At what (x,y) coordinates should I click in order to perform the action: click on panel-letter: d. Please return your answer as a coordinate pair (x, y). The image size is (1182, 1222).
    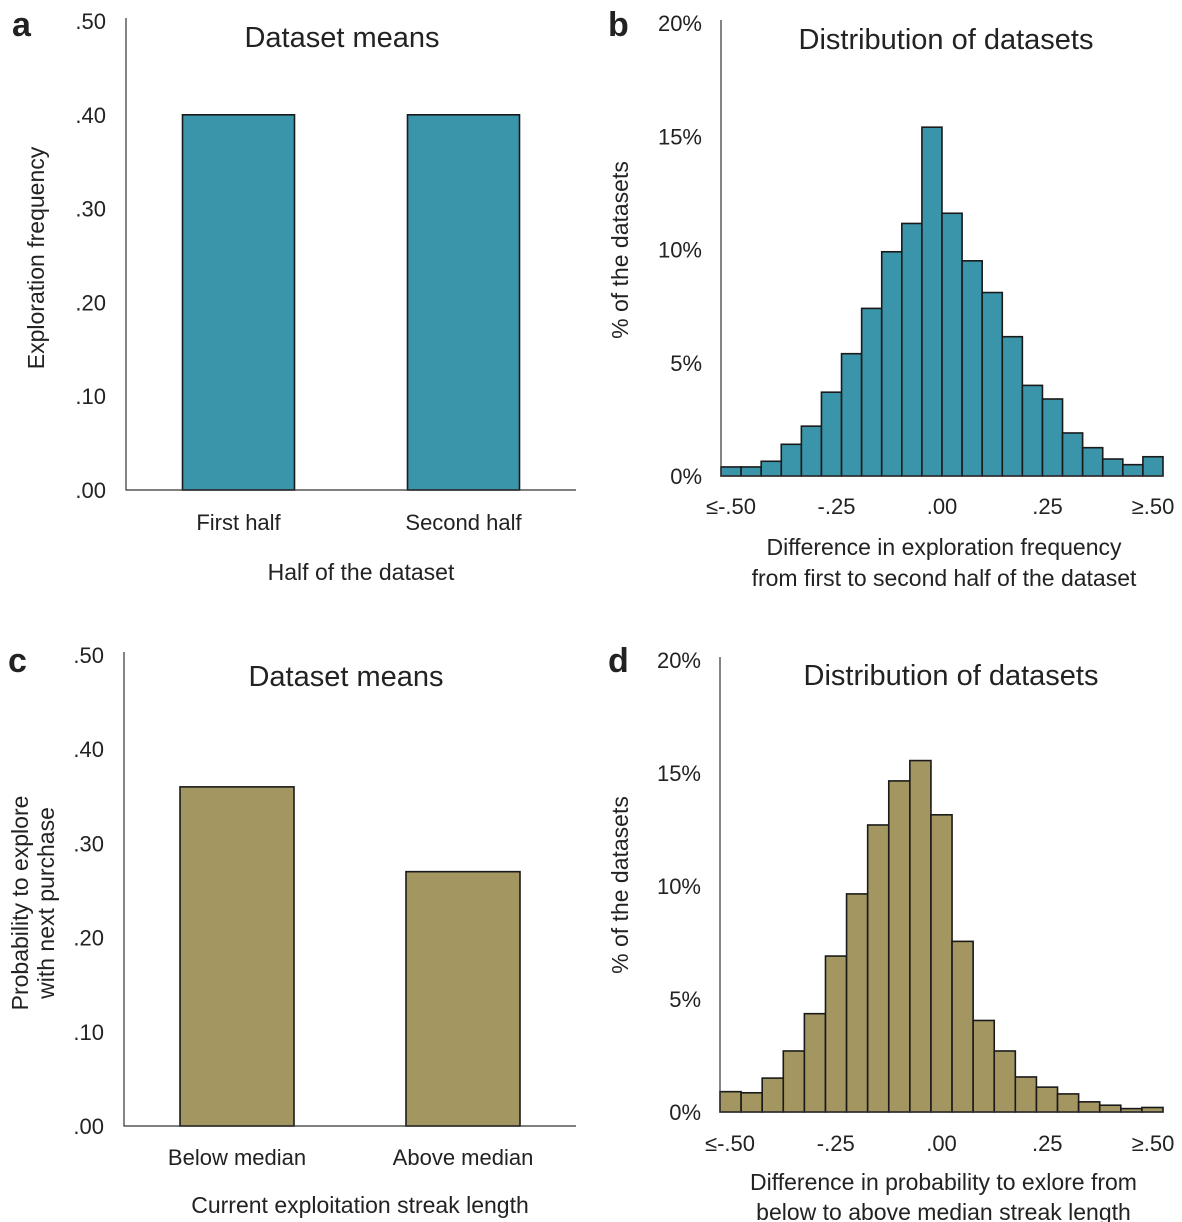
    Looking at the image, I should click on (618, 661).